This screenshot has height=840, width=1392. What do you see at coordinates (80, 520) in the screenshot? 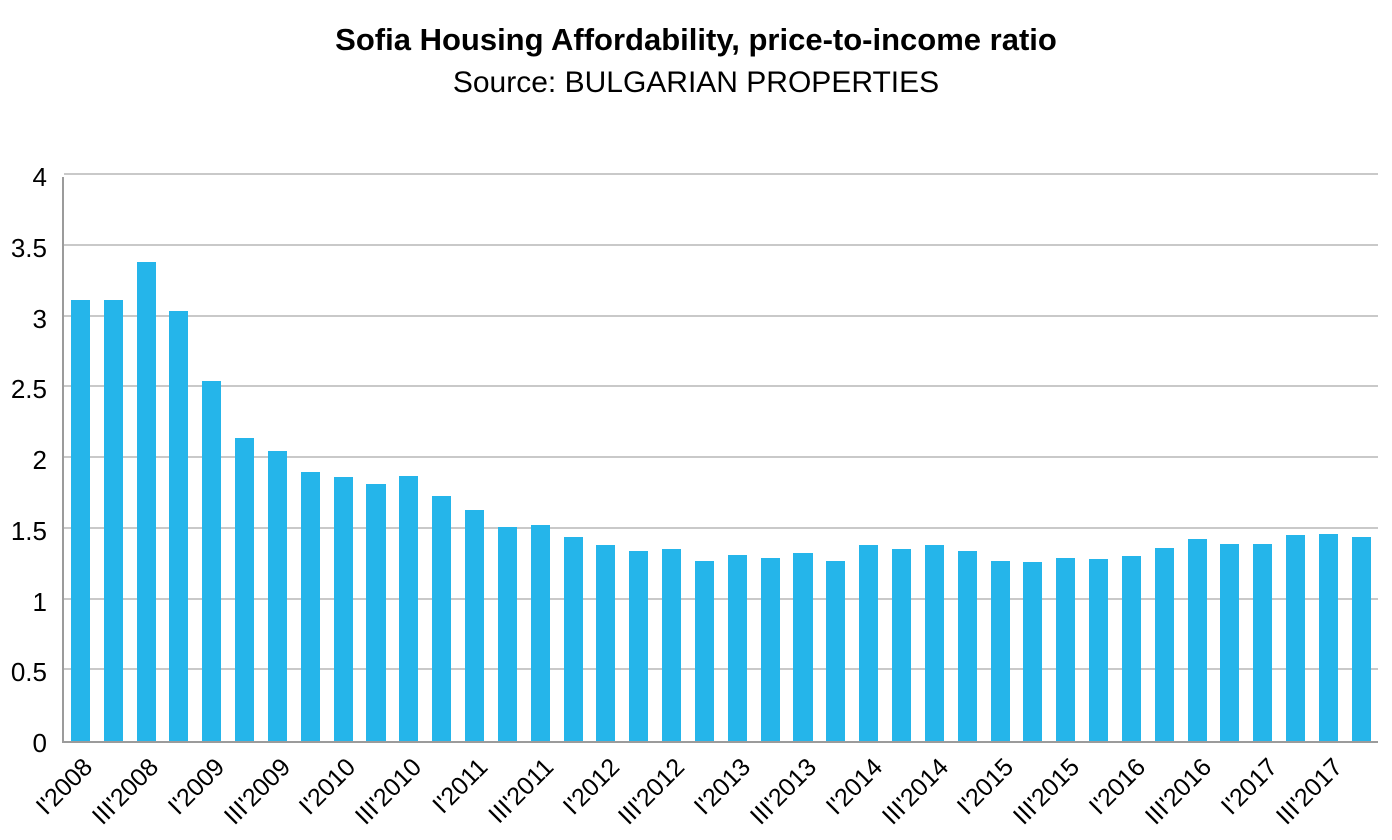
I see `bar-I'2008` at bounding box center [80, 520].